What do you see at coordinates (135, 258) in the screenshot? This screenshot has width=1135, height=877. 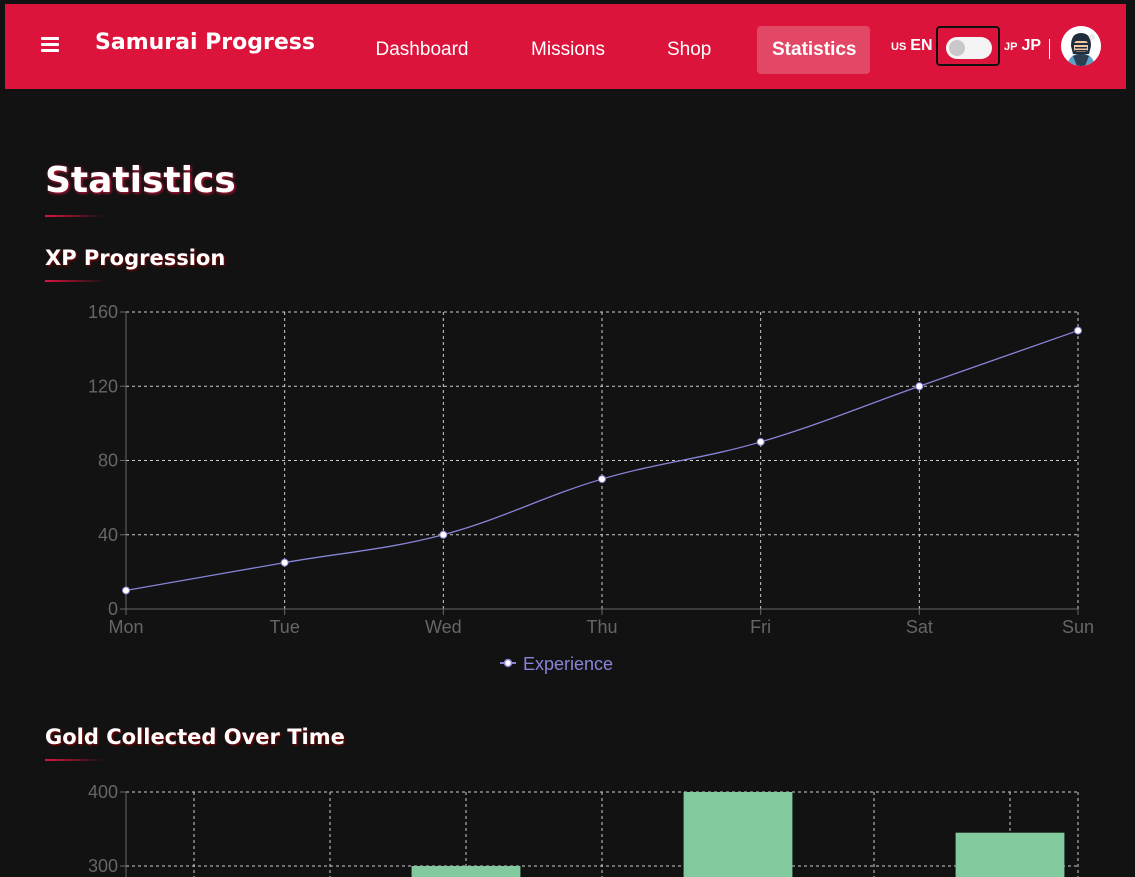 I see `xp-section-title: XP Progression` at bounding box center [135, 258].